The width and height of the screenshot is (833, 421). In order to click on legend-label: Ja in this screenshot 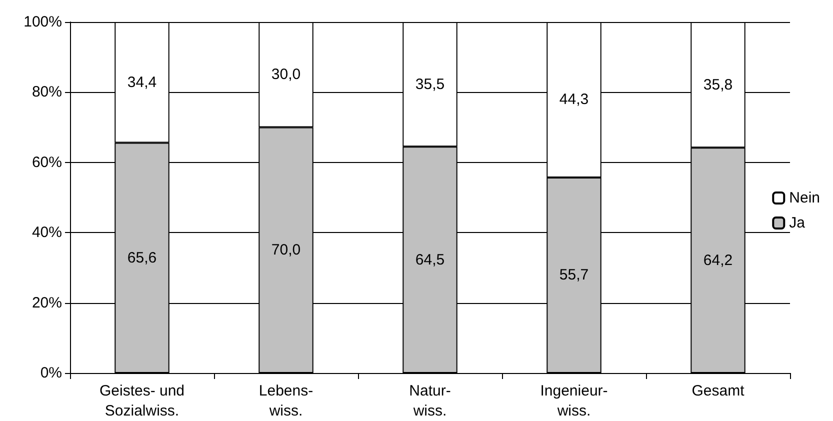, I will do `click(797, 223)`.